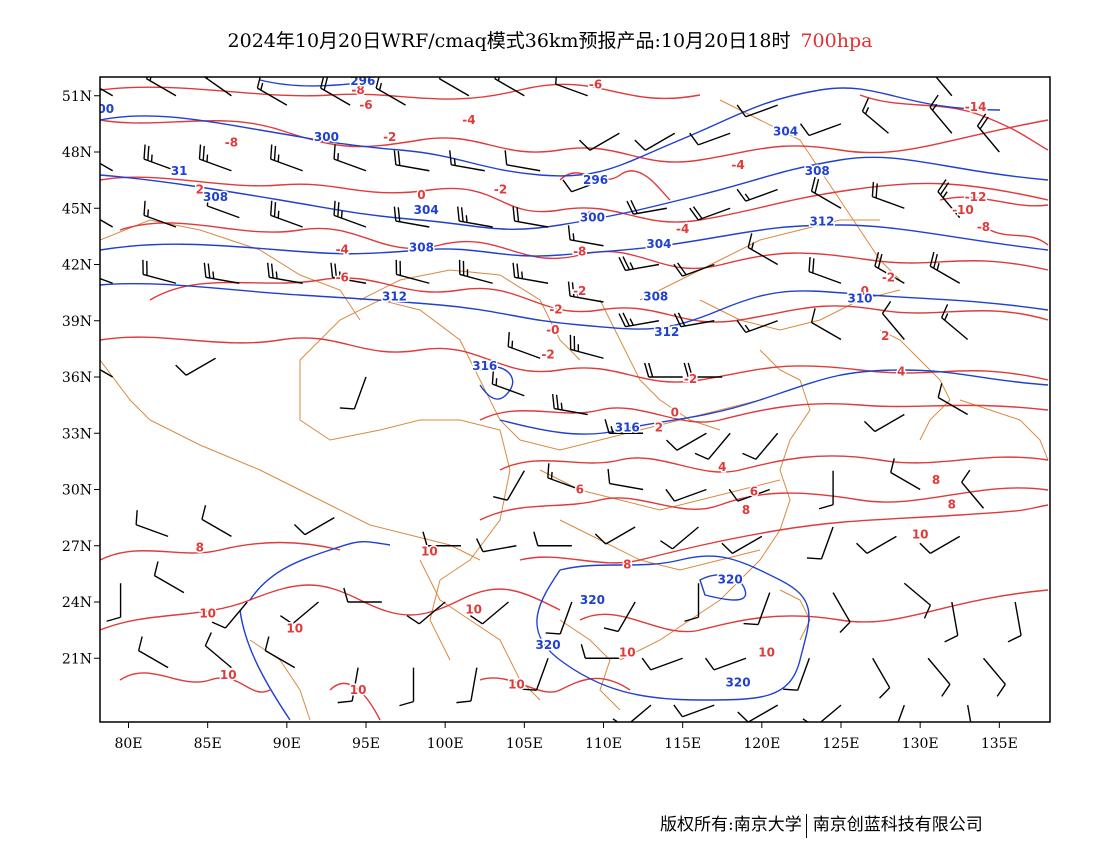 This screenshot has height=850, width=1100. I want to click on lon-tick-label: 95E, so click(366, 744).